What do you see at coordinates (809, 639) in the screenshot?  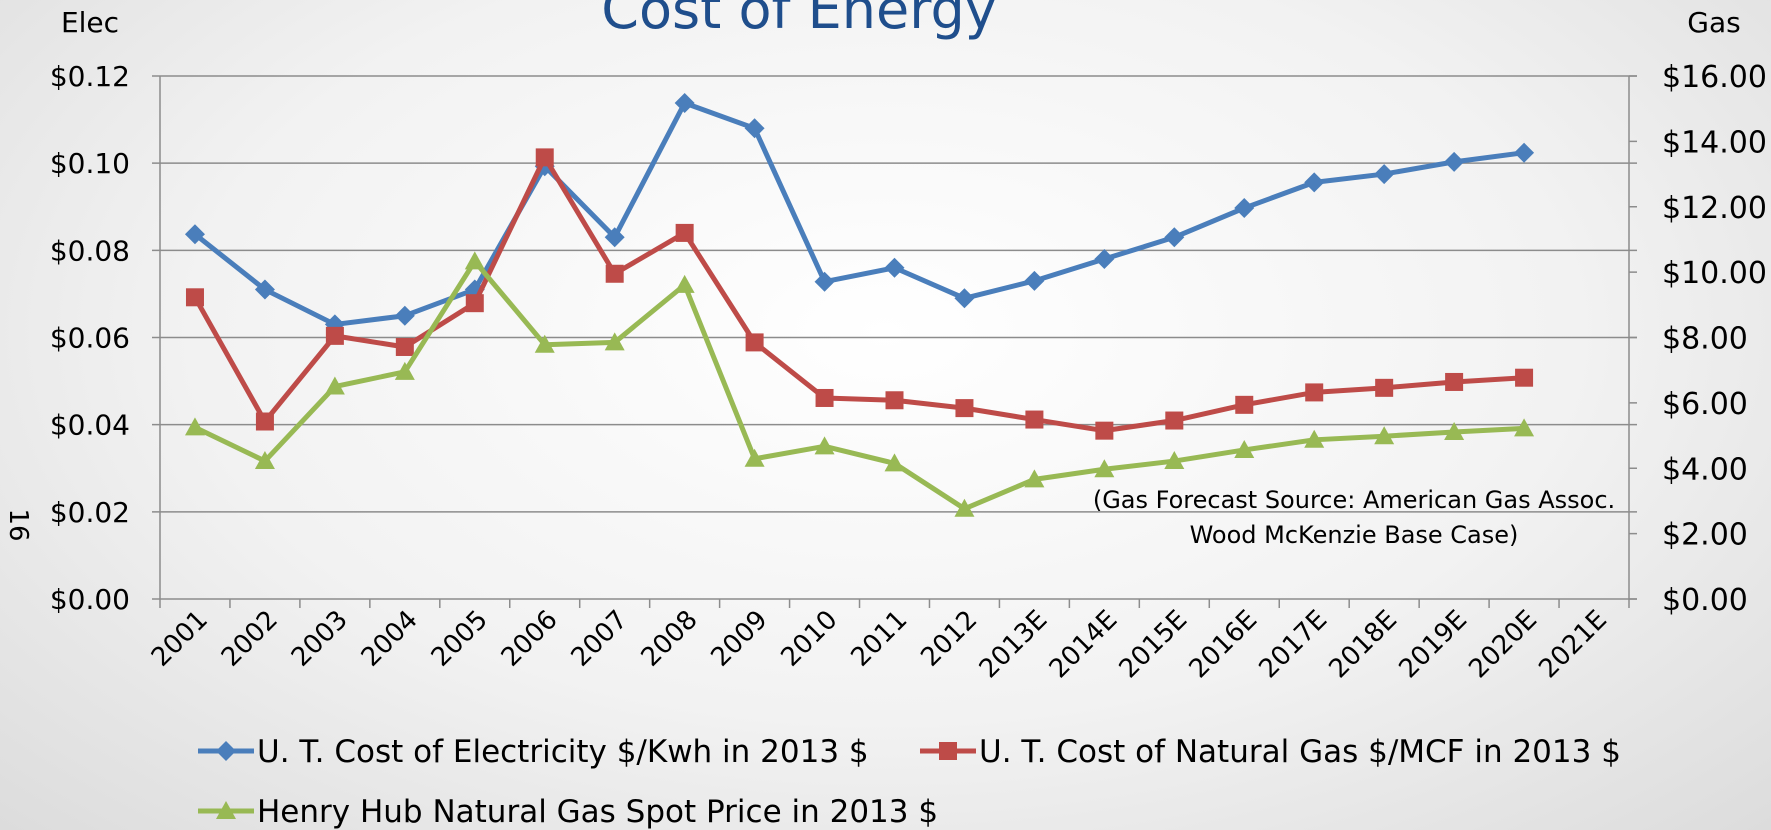 I see `x-tick-label: 2010` at bounding box center [809, 639].